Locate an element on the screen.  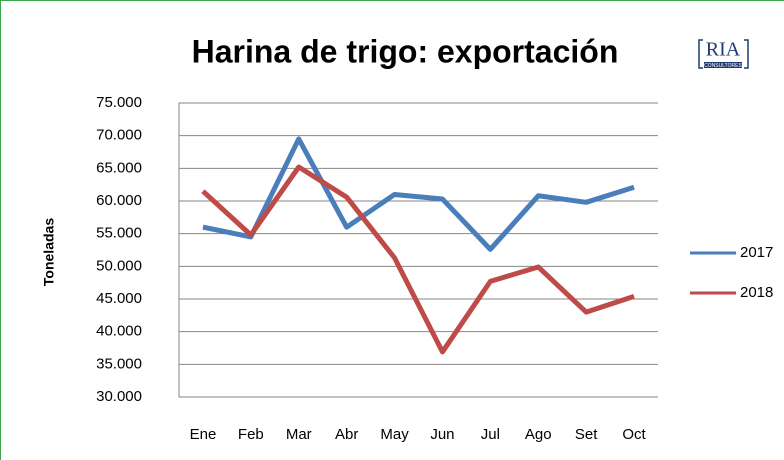
logo-subtitle: CONSULTORES is located at coordinates (723, 66).